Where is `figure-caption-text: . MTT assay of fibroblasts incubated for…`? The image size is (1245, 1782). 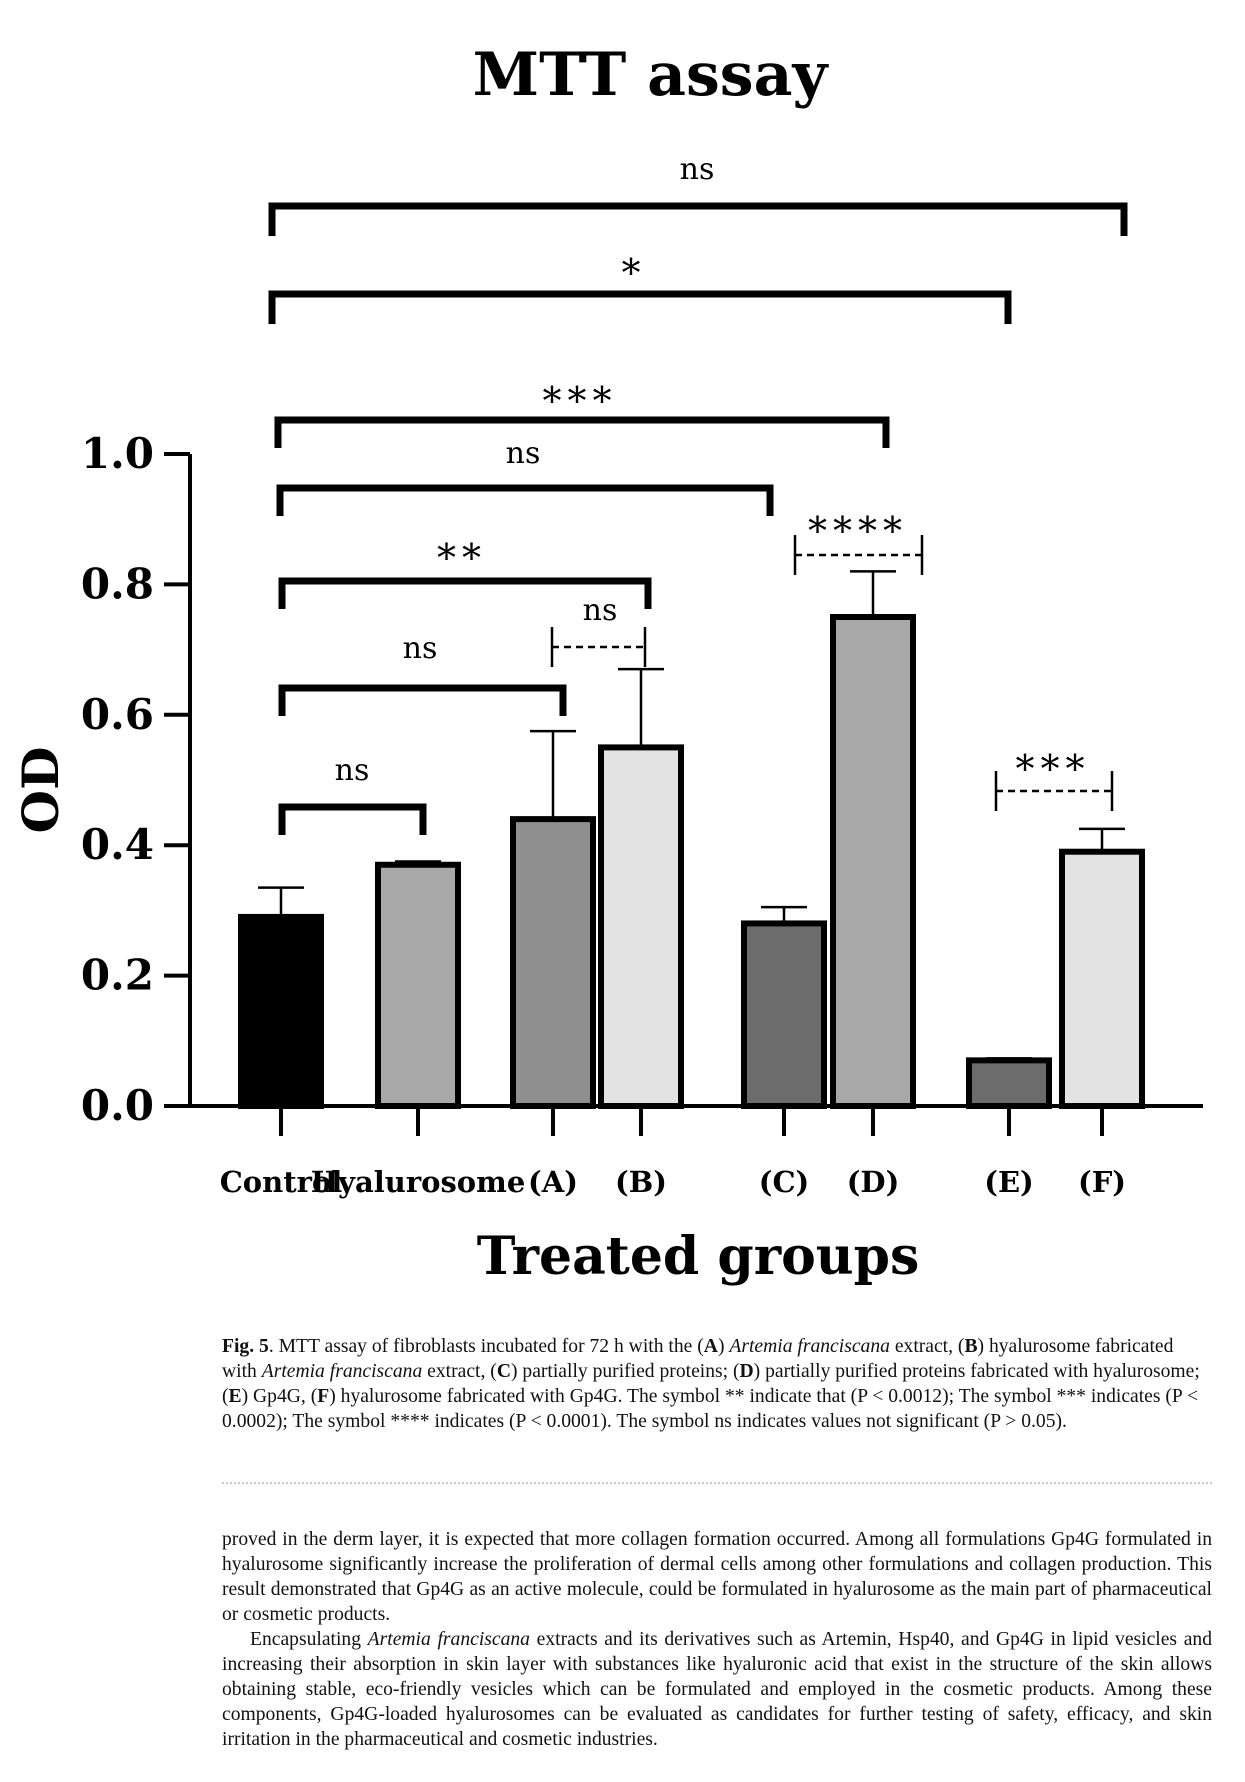 figure-caption-text: . MTT assay of fibroblasts incubated for… is located at coordinates (711, 1384).